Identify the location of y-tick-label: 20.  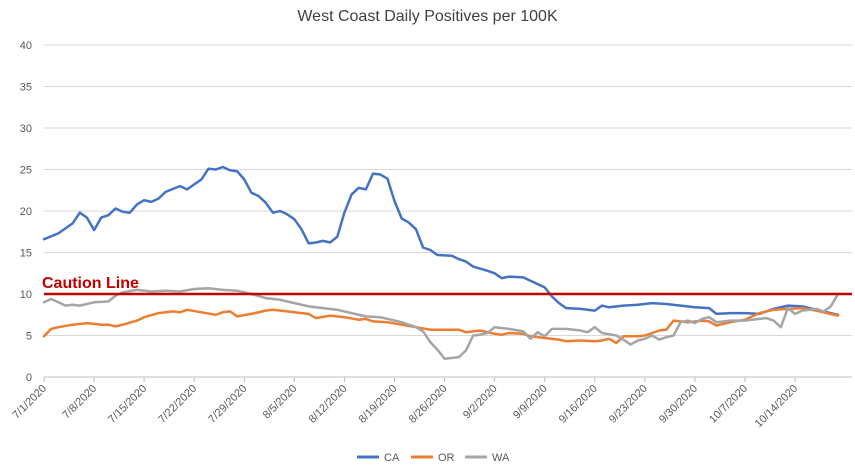
(26, 212).